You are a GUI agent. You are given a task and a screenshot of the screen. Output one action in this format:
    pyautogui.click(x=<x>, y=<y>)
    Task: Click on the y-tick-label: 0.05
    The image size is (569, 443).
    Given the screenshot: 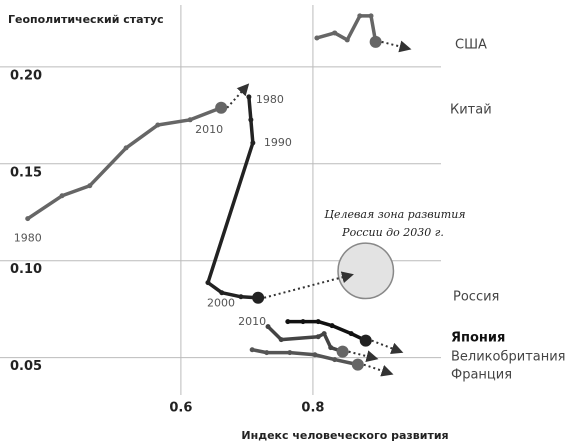 What is the action you would take?
    pyautogui.click(x=26, y=366)
    